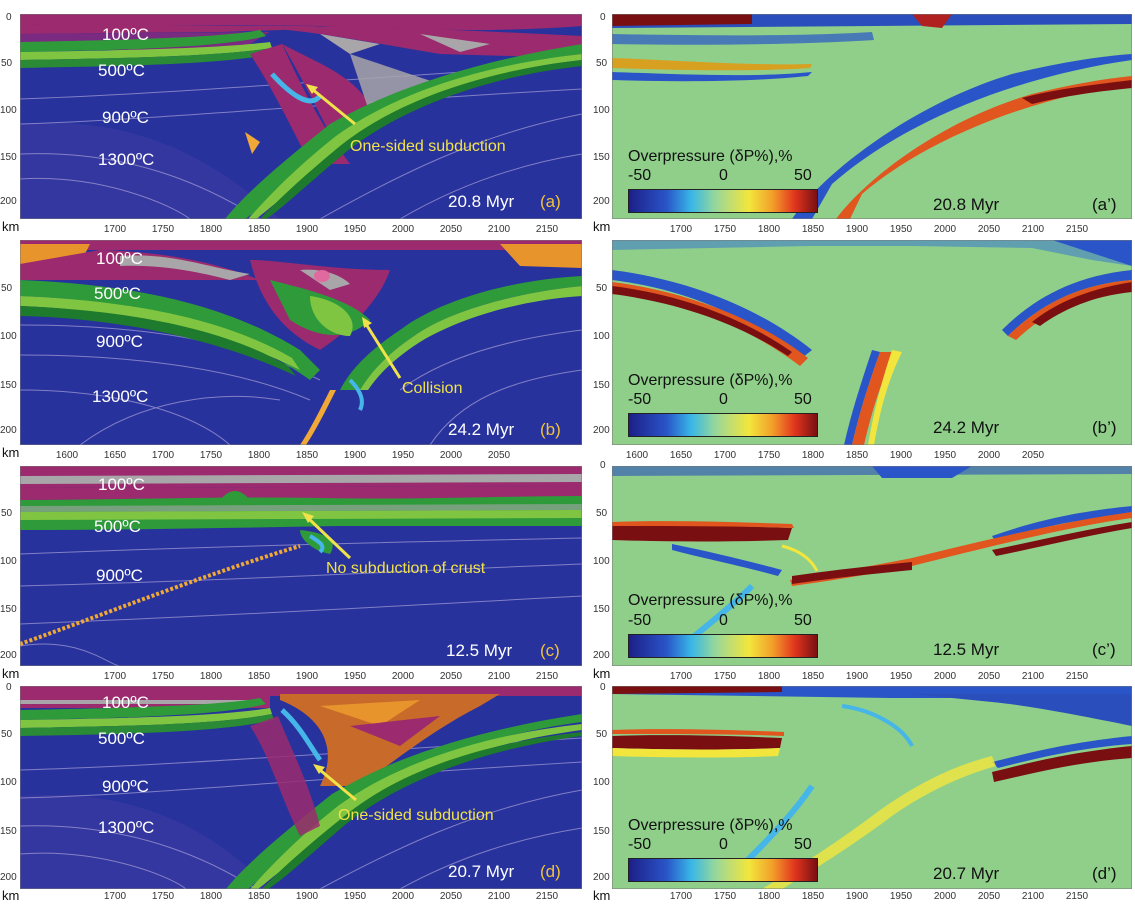 This screenshot has height=905, width=1135. Describe the element at coordinates (301, 566) in the screenshot. I see `thermal-field-c` at that location.